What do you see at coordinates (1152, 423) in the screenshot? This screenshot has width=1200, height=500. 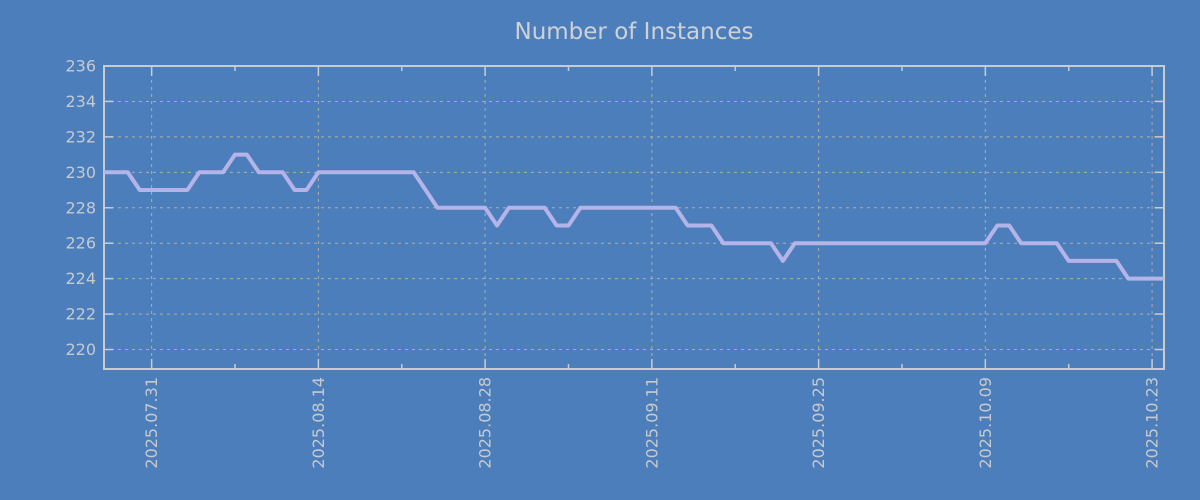 I see `x-tick-label: 2025.10.23` at bounding box center [1152, 423].